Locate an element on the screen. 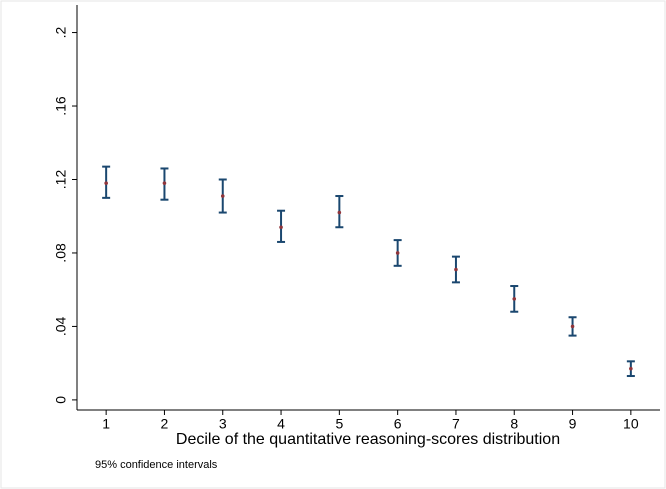 The height and width of the screenshot is (489, 666). y-tick-label: .16 is located at coordinates (61, 106).